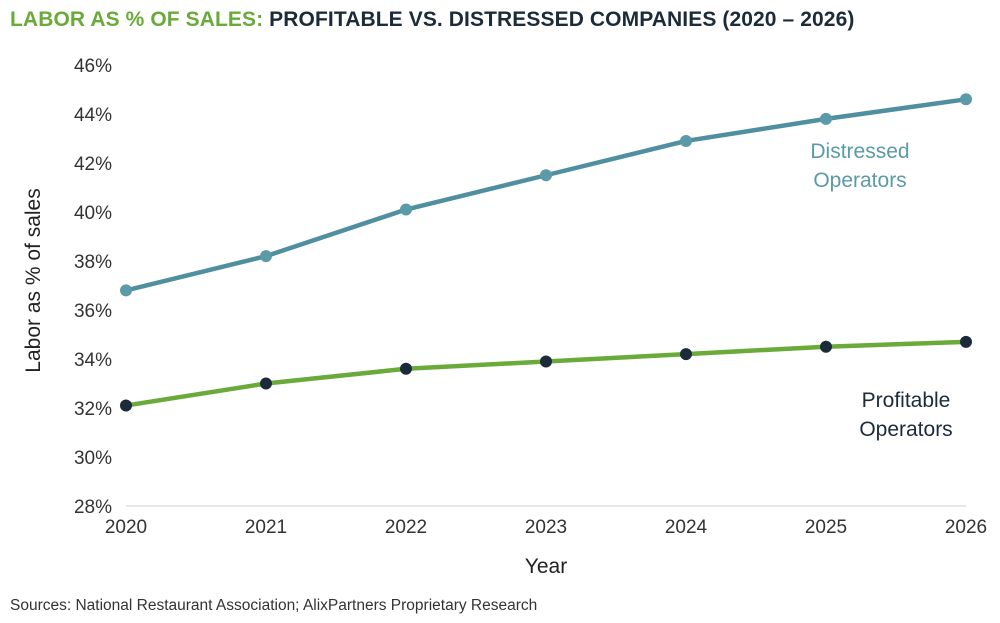 Image resolution: width=1000 pixels, height=623 pixels. Describe the element at coordinates (126, 527) in the screenshot. I see `x-tick-label: 2020` at that location.